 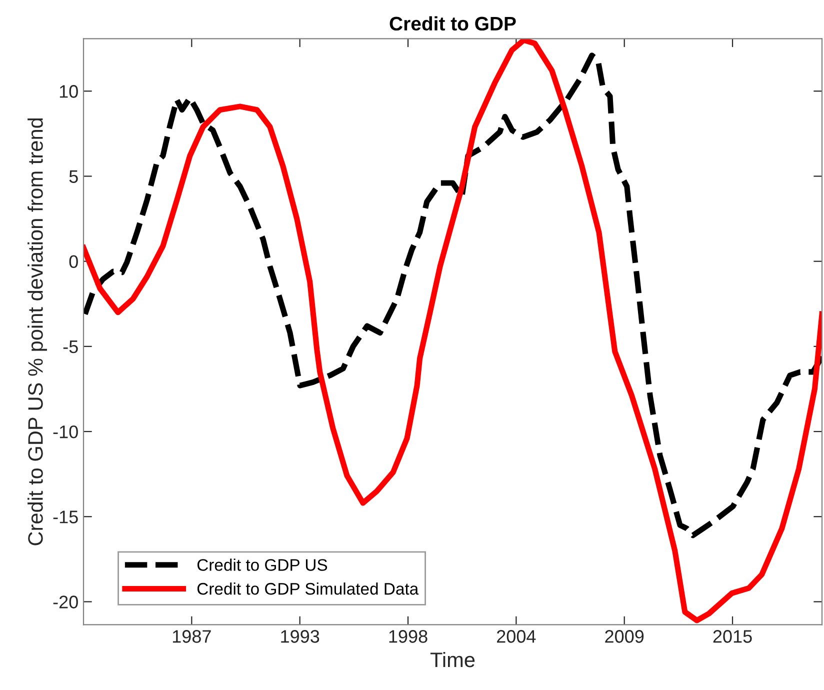 What do you see at coordinates (37, 332) in the screenshot?
I see `y-axis-title: Credit to GDP US % point deviation from trend` at bounding box center [37, 332].